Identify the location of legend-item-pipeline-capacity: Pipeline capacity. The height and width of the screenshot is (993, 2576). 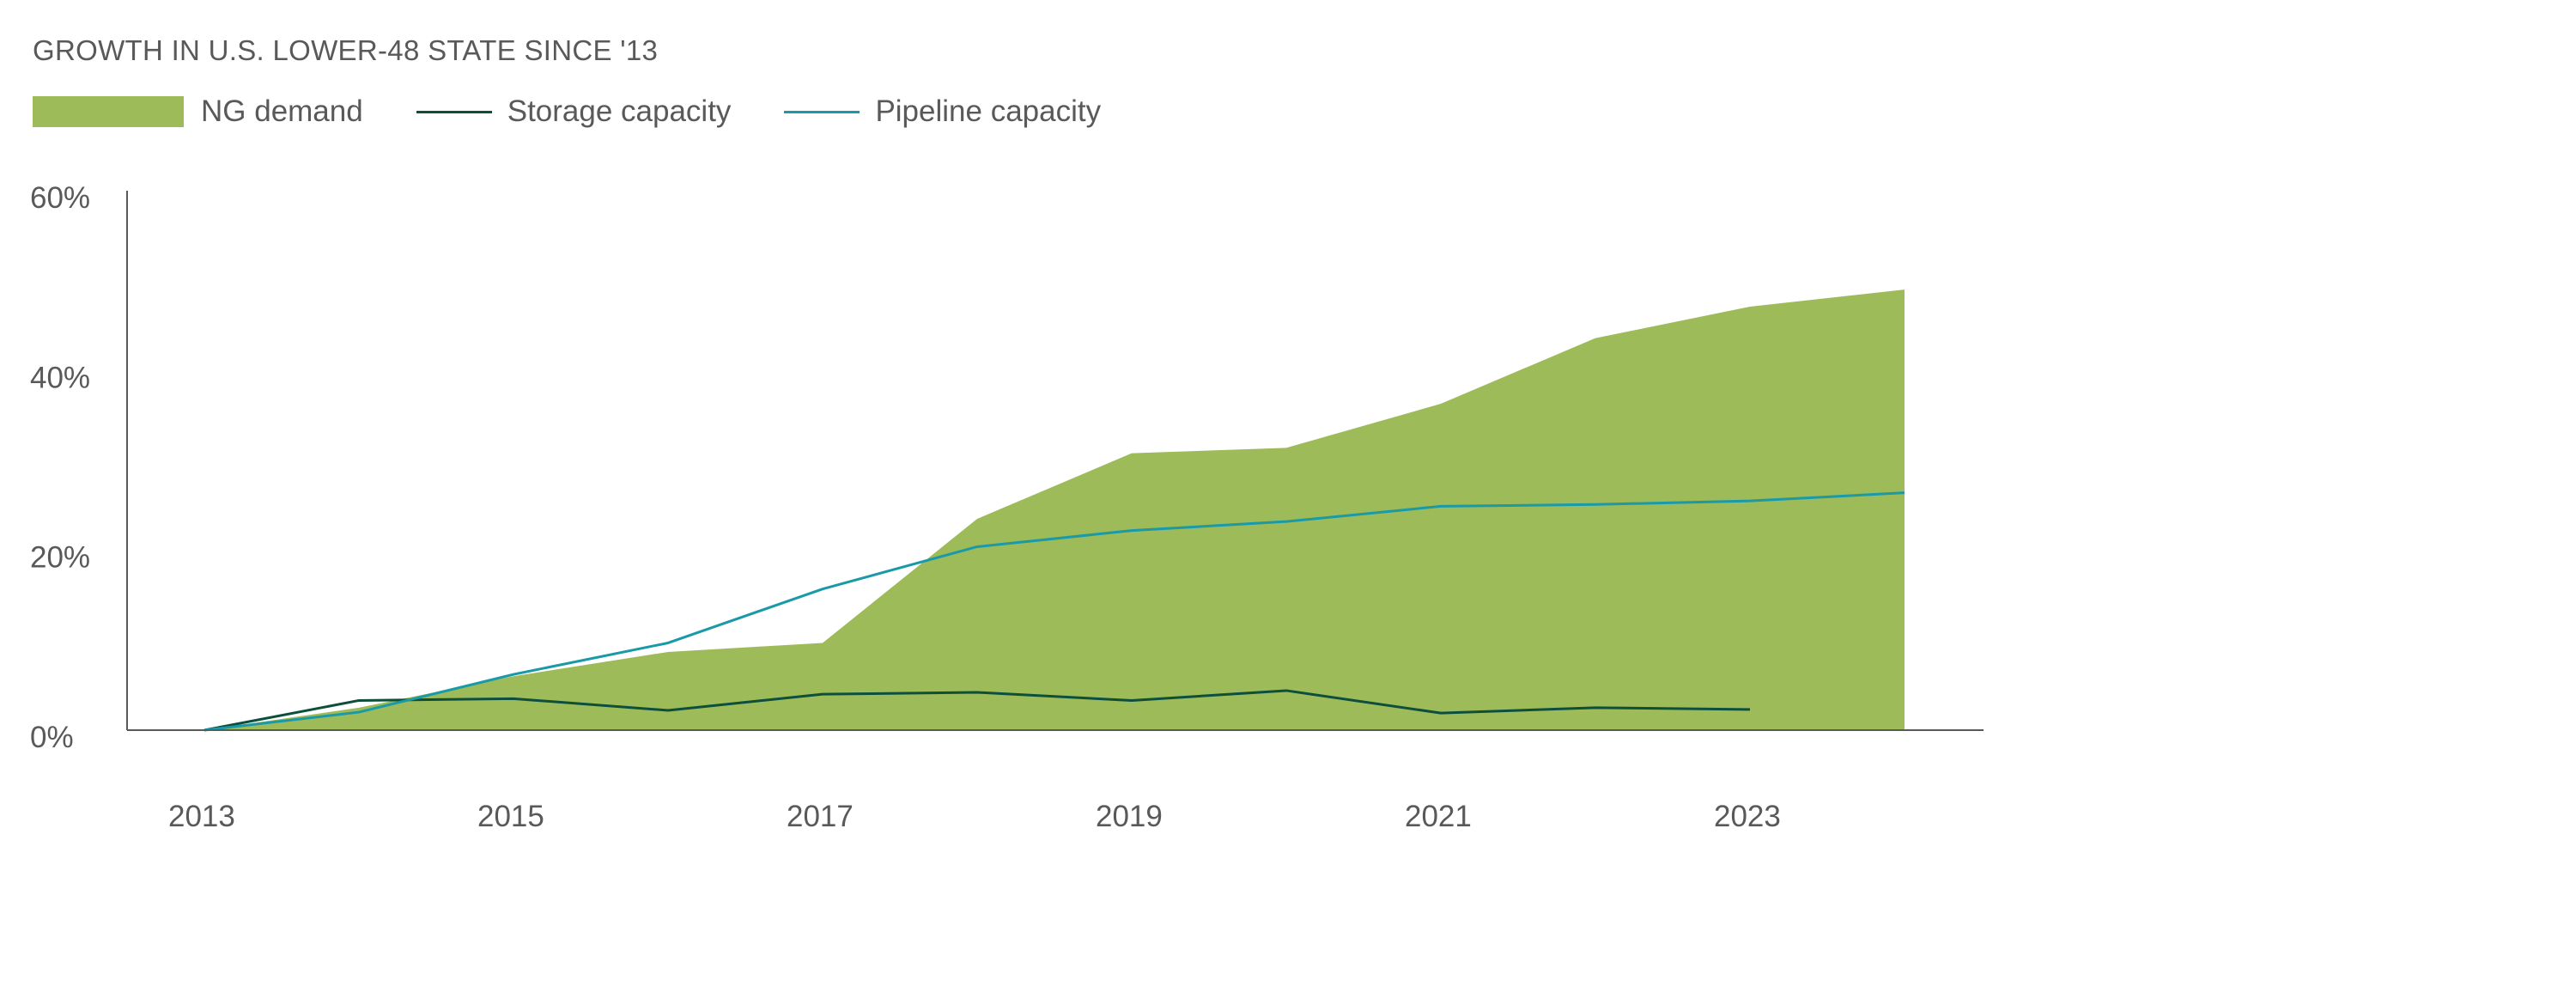
(933, 111).